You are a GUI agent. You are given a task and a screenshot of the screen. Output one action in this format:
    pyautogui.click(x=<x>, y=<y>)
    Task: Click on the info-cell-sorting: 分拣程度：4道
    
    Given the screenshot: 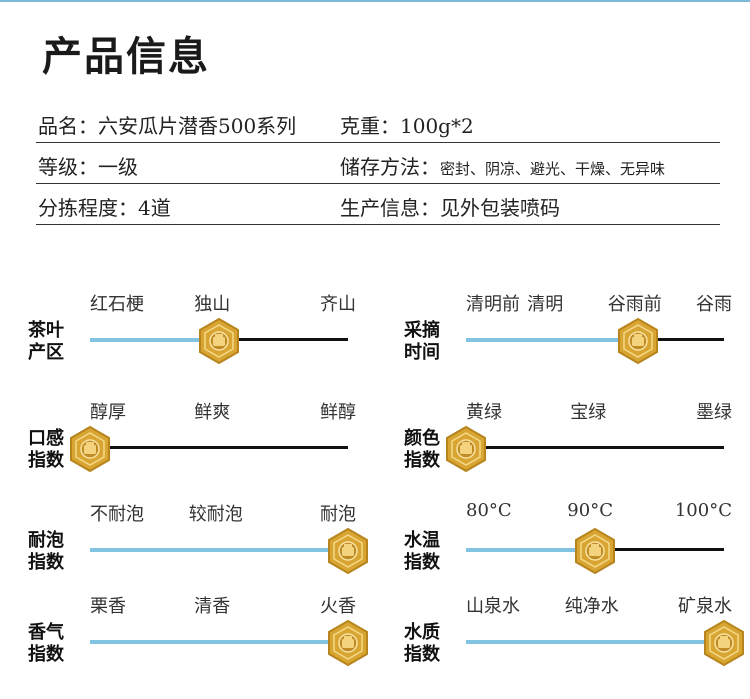 What is the action you would take?
    pyautogui.click(x=104, y=208)
    